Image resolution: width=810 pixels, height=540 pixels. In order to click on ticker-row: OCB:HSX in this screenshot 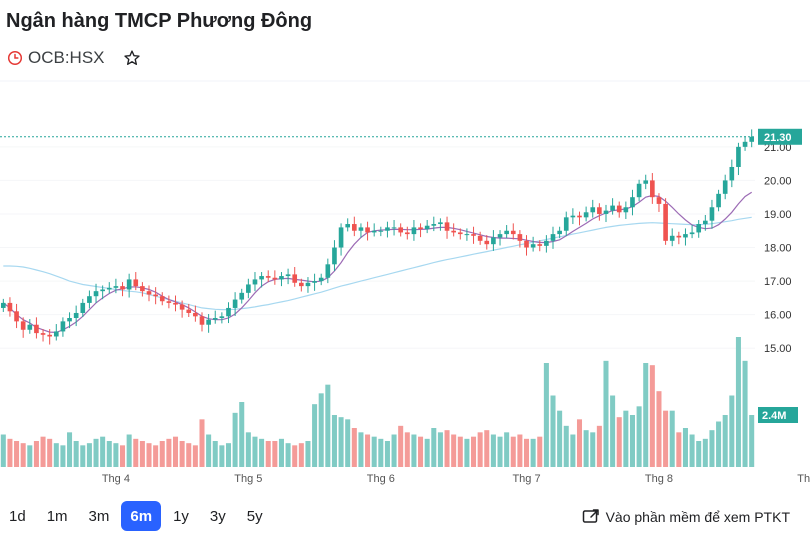, I will do `click(74, 58)`.